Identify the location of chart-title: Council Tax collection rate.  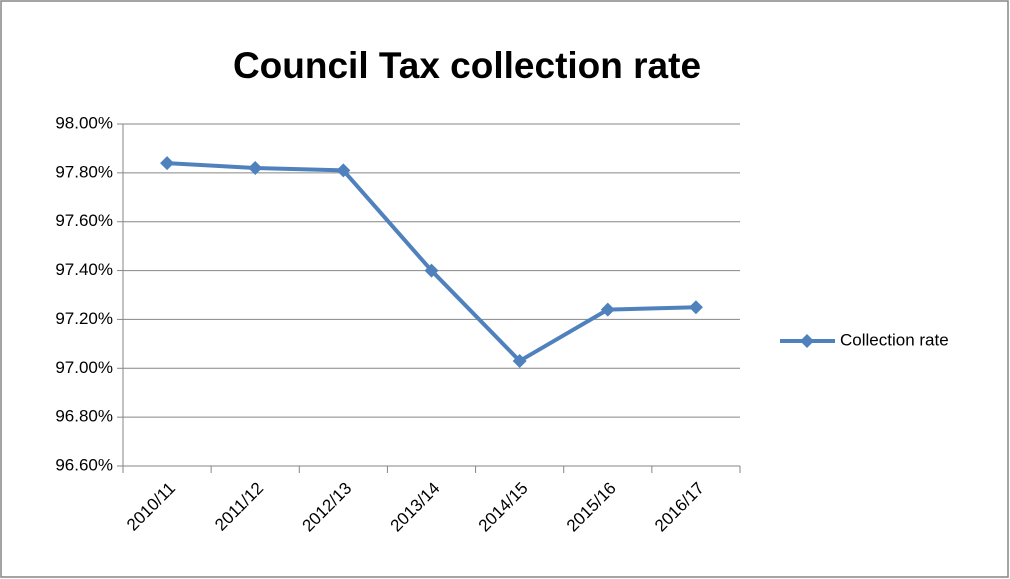
(467, 65).